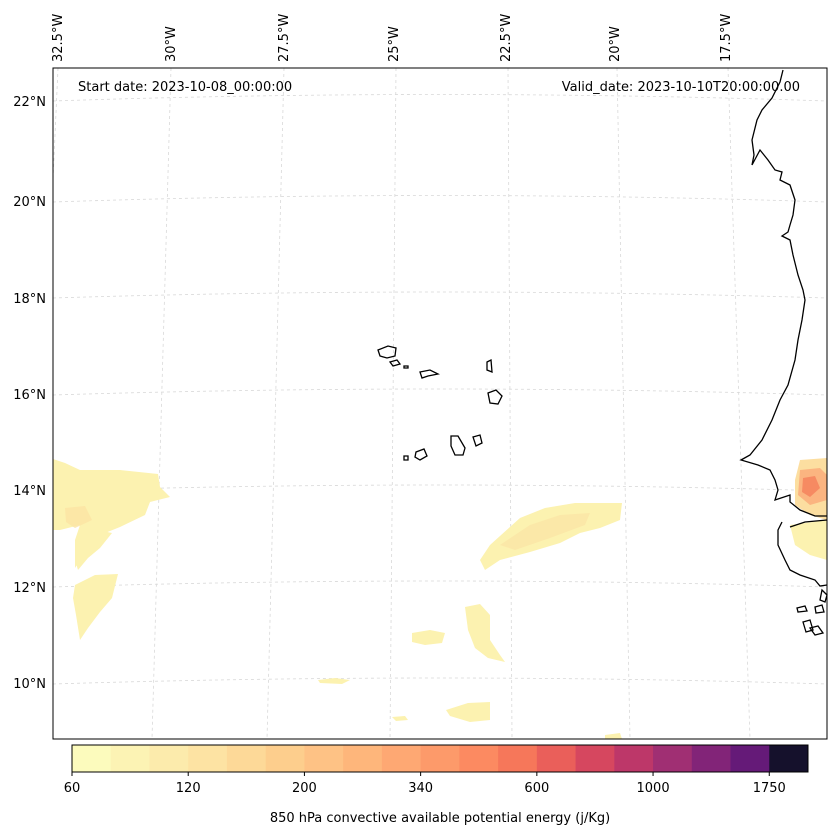 This screenshot has width=837, height=836. What do you see at coordinates (823, 595) in the screenshot?
I see `coast-piece-south` at bounding box center [823, 595].